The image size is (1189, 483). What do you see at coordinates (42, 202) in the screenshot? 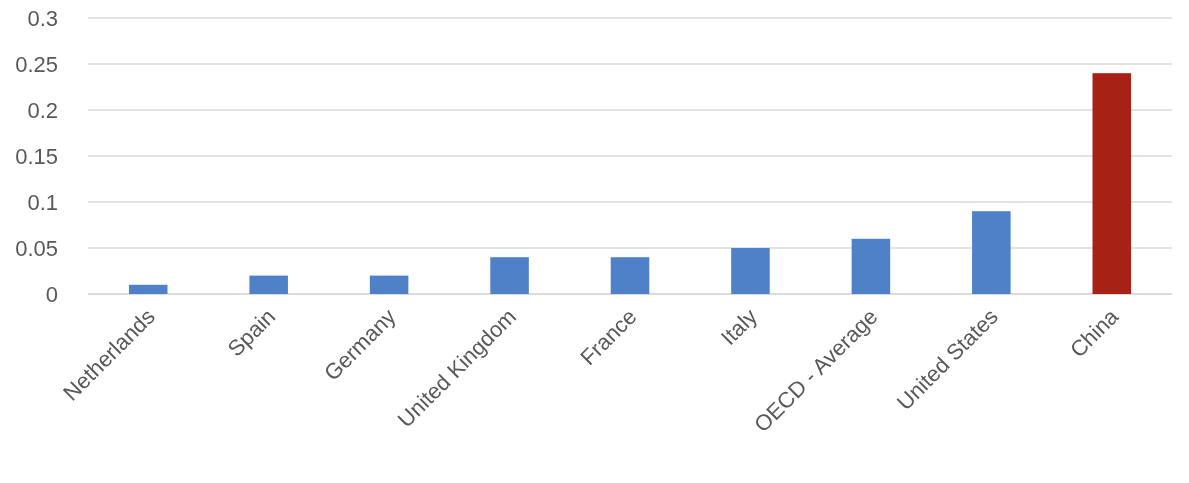
I see `y-tick-label: 0.1` at bounding box center [42, 202].